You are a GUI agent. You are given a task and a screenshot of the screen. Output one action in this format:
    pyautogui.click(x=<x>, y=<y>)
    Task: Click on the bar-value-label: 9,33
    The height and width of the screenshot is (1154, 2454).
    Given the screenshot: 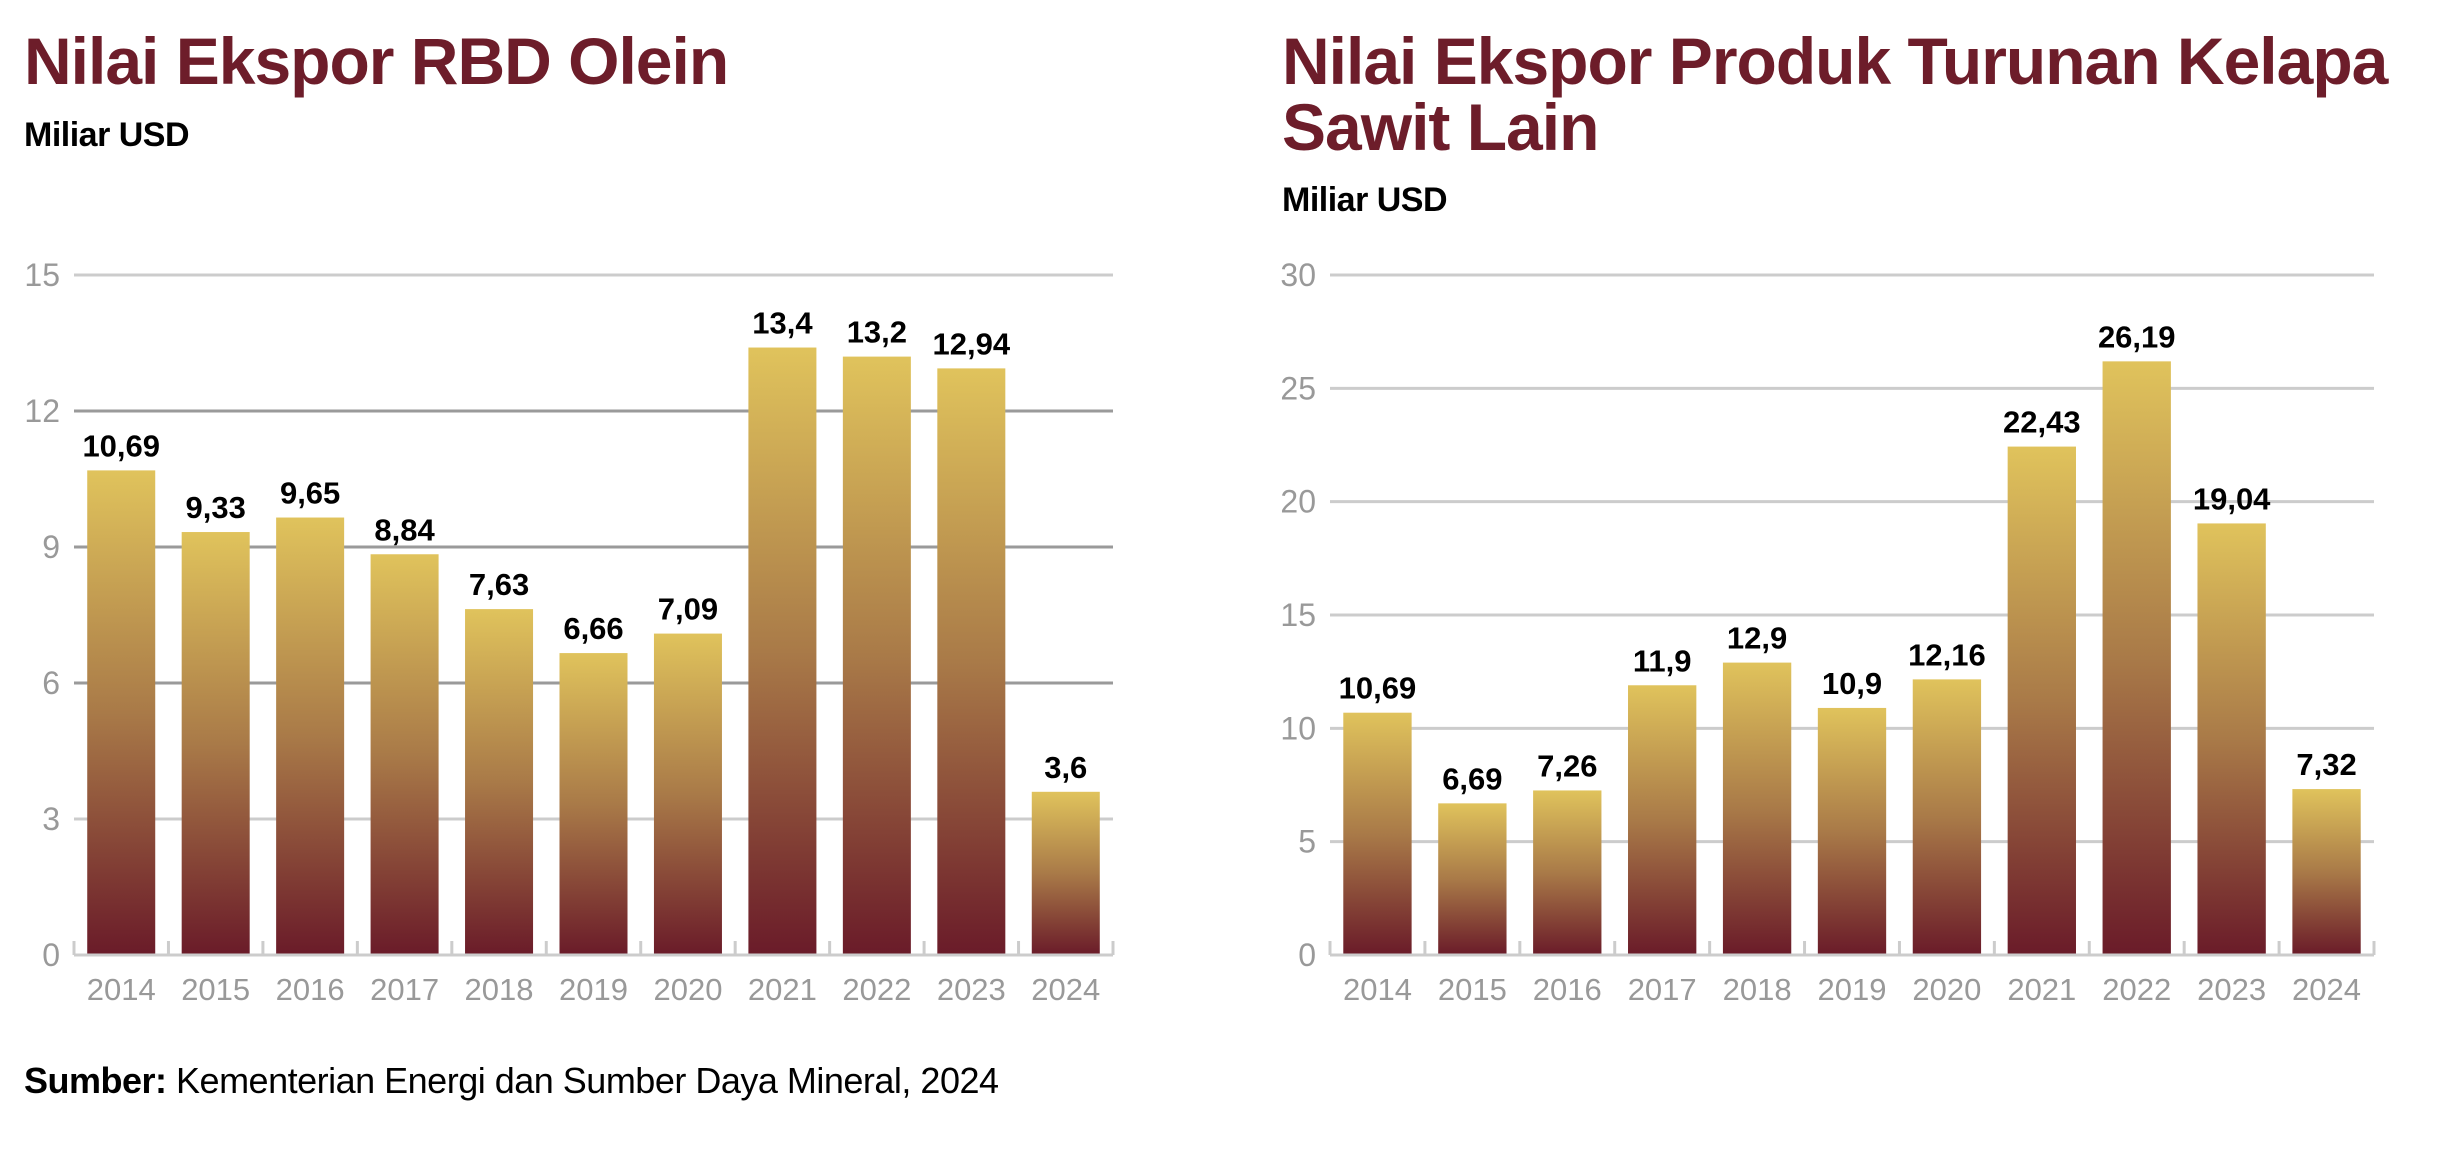 What is the action you would take?
    pyautogui.click(x=216, y=507)
    